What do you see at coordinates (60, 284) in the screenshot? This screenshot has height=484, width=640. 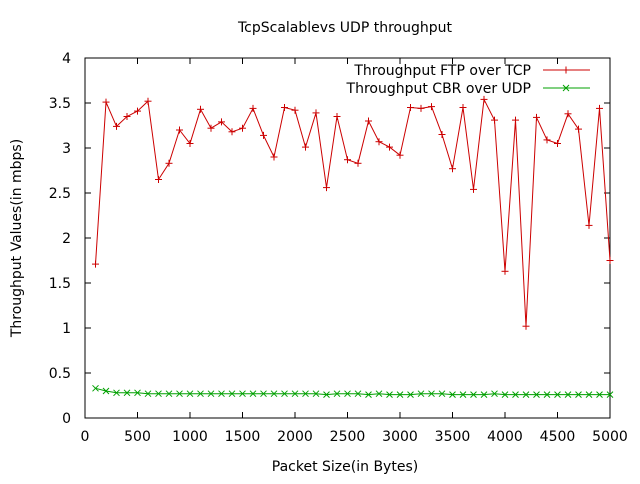 I see `y-tick-label: 1.5` at bounding box center [60, 284].